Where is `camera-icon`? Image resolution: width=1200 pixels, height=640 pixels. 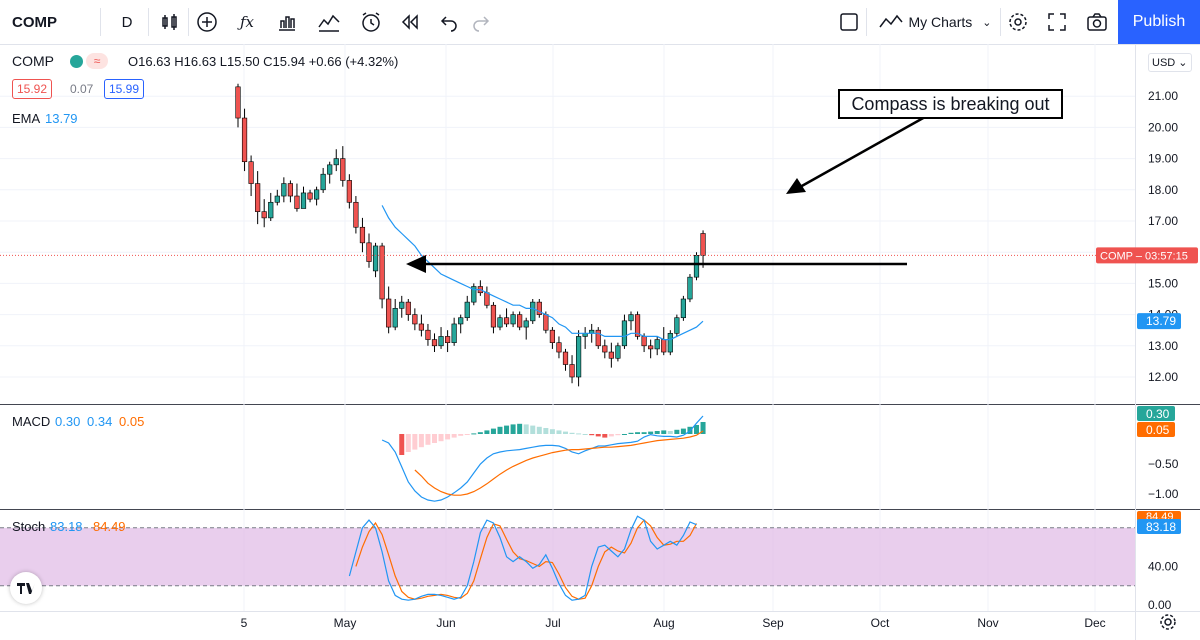
camera-icon is located at coordinates (1097, 22).